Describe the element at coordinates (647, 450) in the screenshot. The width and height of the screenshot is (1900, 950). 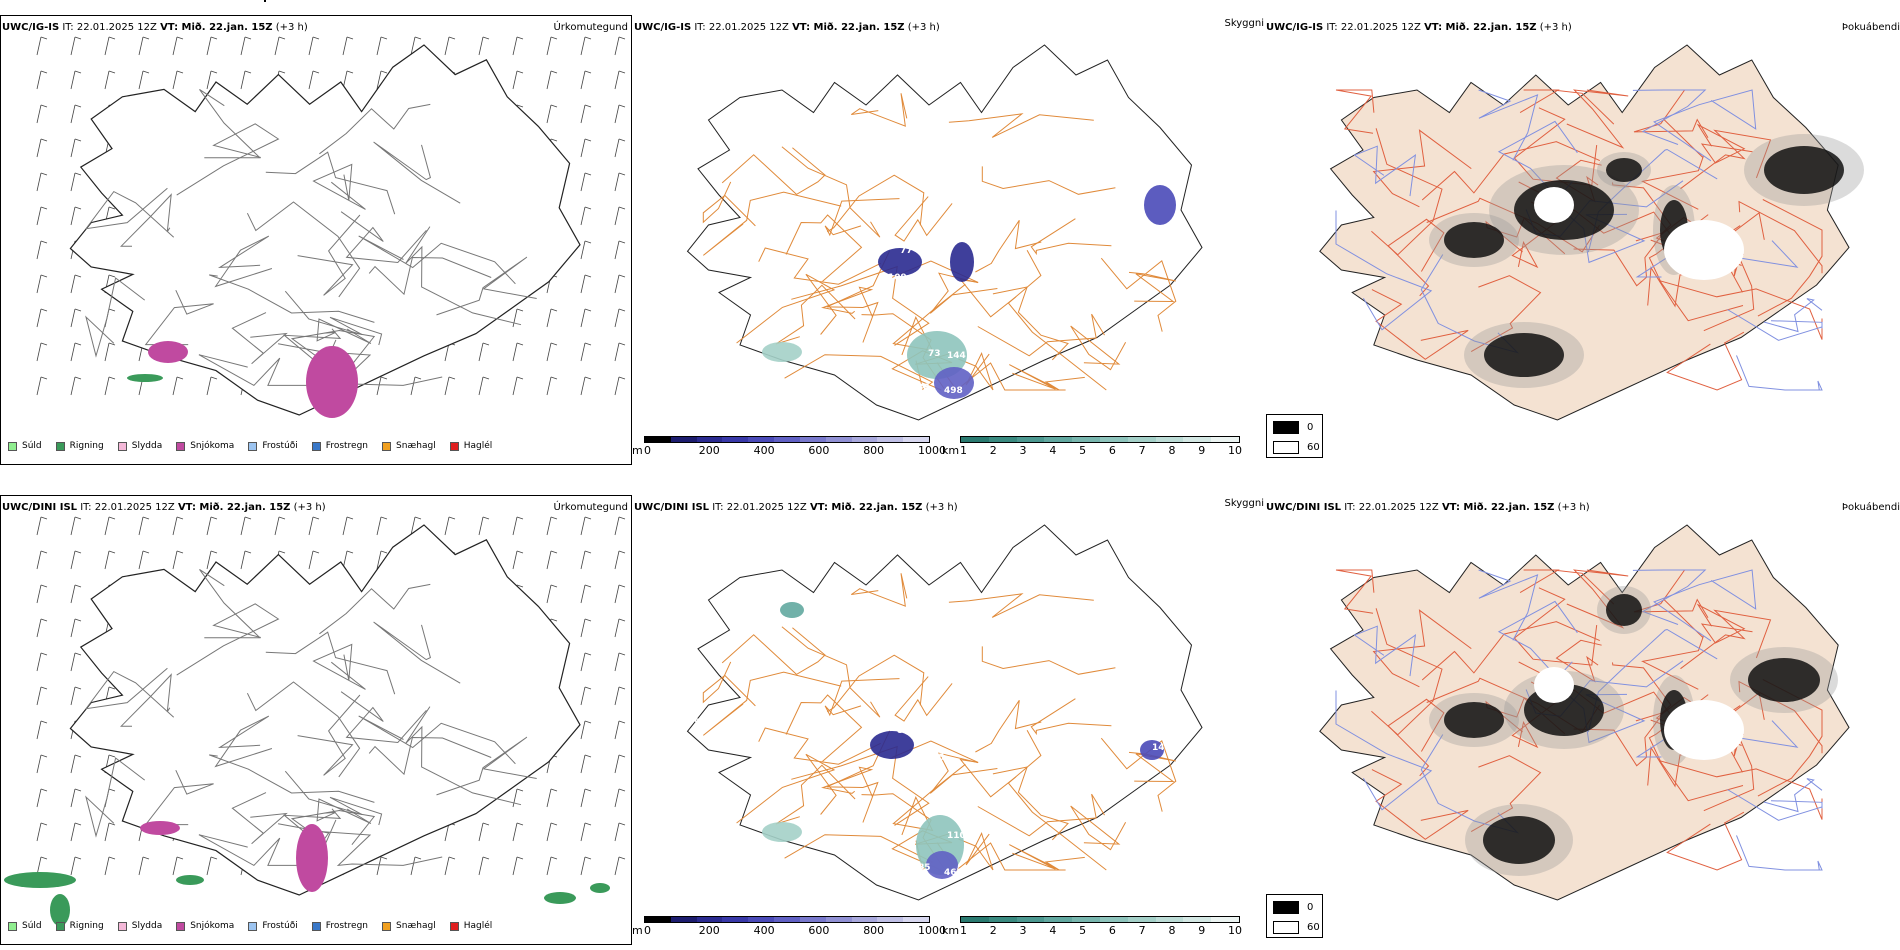
I see `colorbar-tick-label: 0` at that location.